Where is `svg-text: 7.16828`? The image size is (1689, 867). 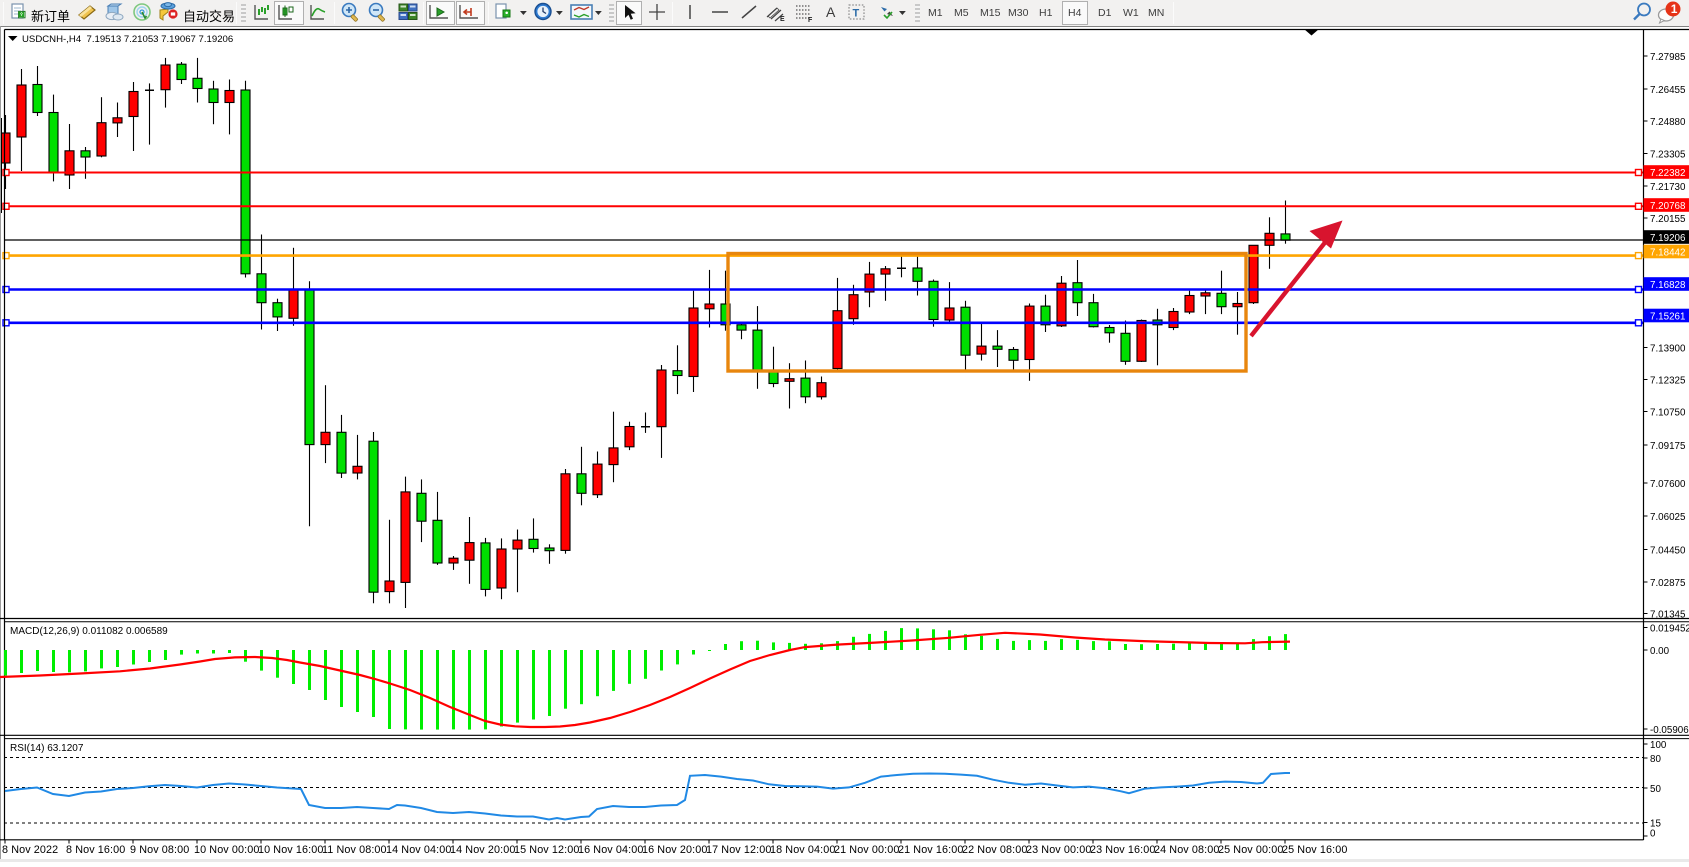 svg-text: 7.16828 is located at coordinates (1668, 285).